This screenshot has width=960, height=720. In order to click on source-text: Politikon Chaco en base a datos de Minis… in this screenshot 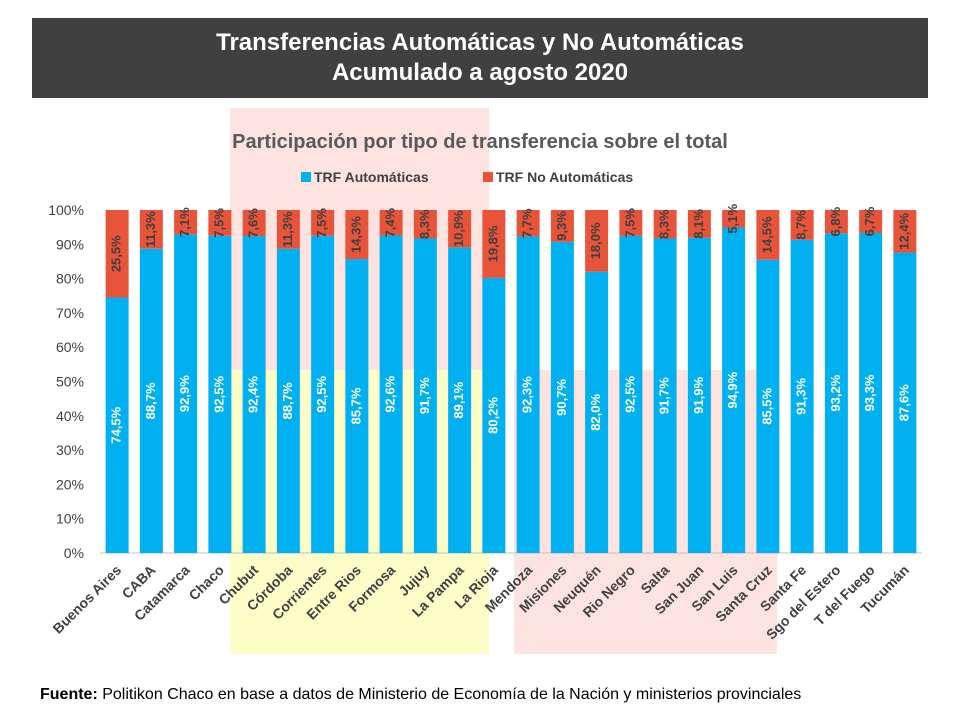, I will do `click(452, 694)`.